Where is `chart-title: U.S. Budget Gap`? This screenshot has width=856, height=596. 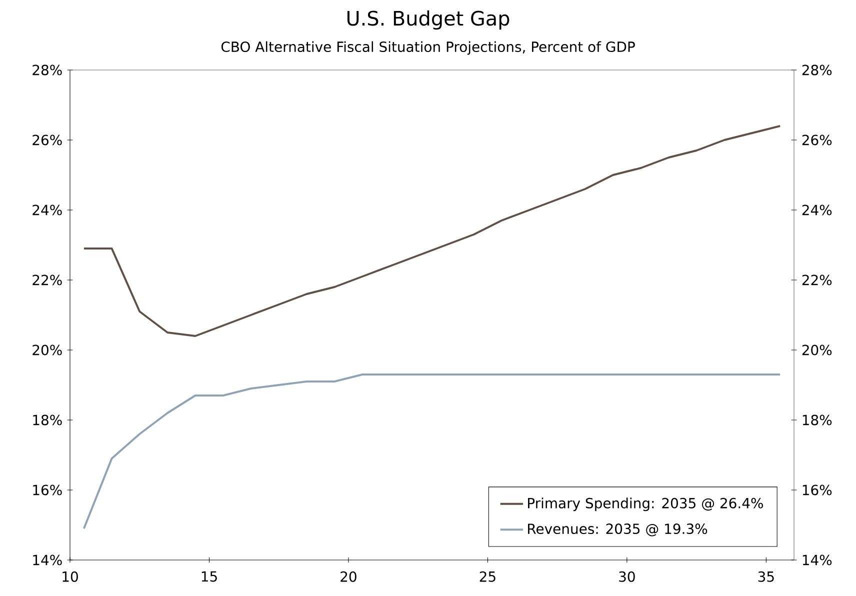 chart-title: U.S. Budget Gap is located at coordinates (428, 20).